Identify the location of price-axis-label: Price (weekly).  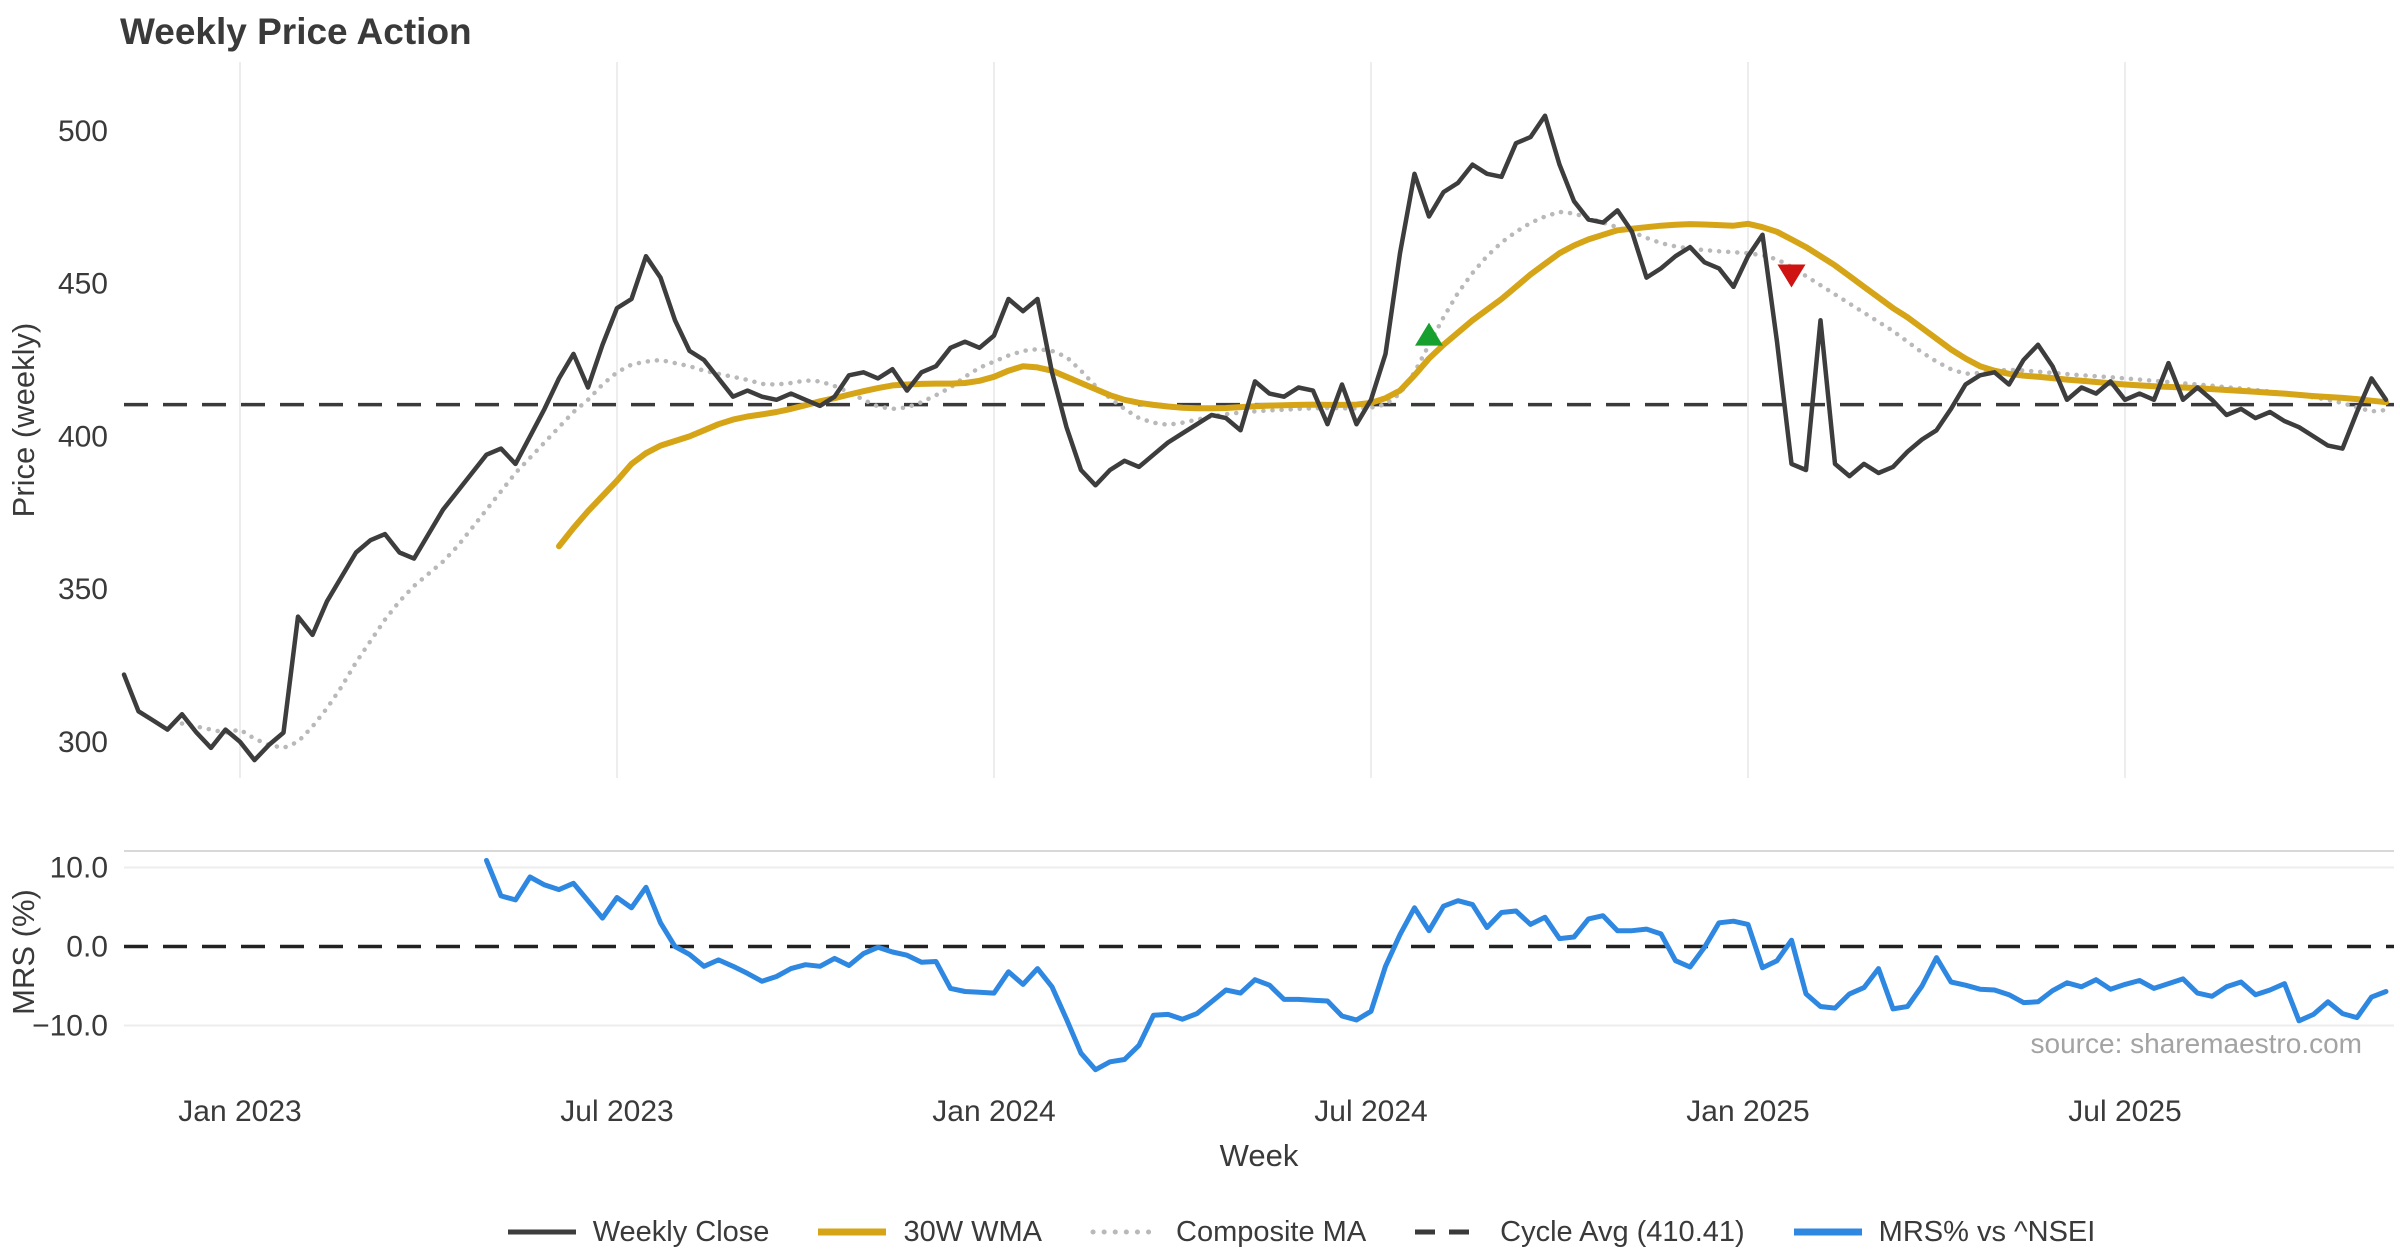
(23, 420).